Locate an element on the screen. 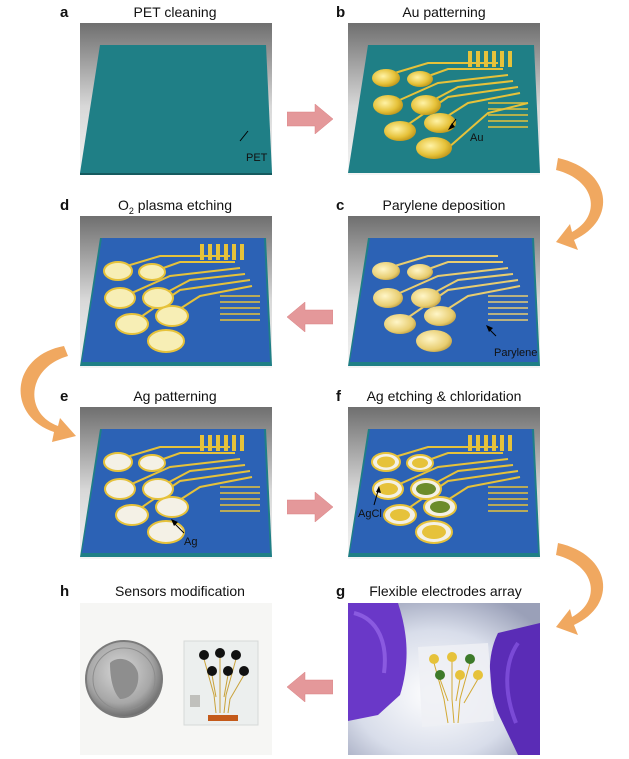  ag-callout: Ag is located at coordinates (190, 542).